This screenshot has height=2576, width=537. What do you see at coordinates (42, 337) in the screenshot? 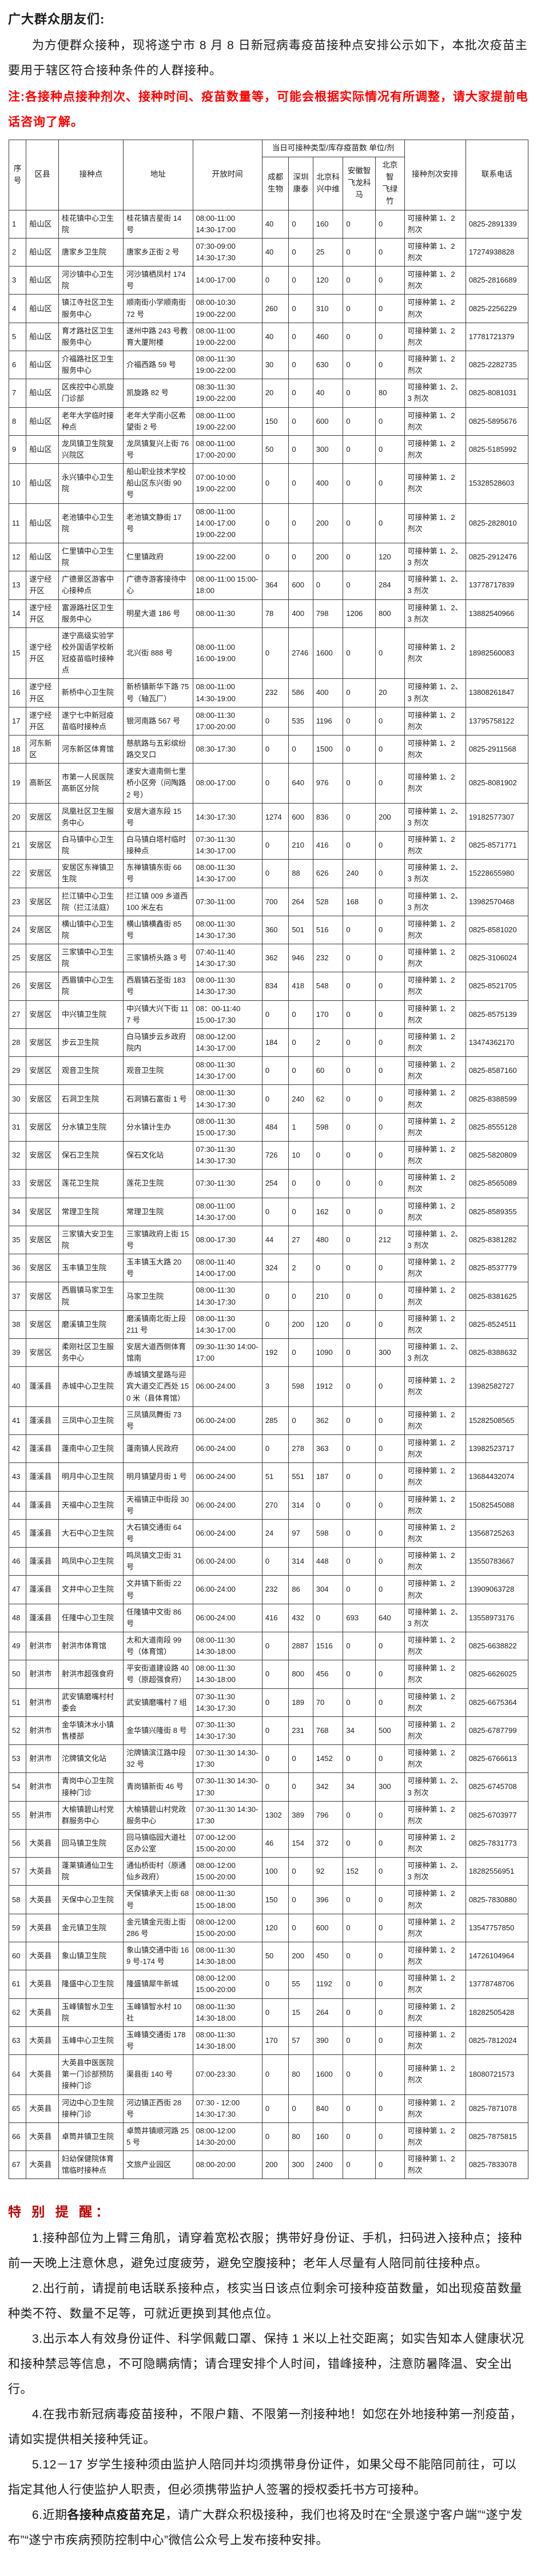
I see `cell-district: 船山区` at bounding box center [42, 337].